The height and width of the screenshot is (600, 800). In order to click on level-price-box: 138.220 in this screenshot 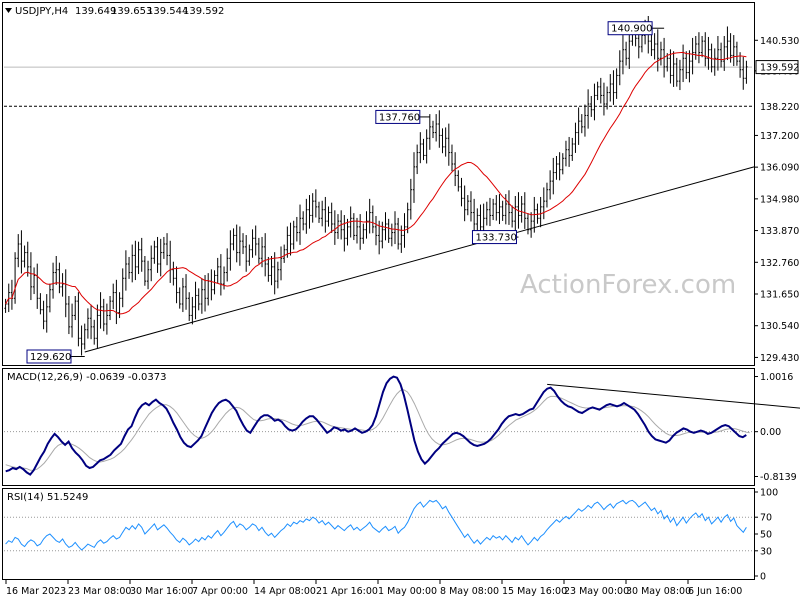, I will do `click(777, 106)`.